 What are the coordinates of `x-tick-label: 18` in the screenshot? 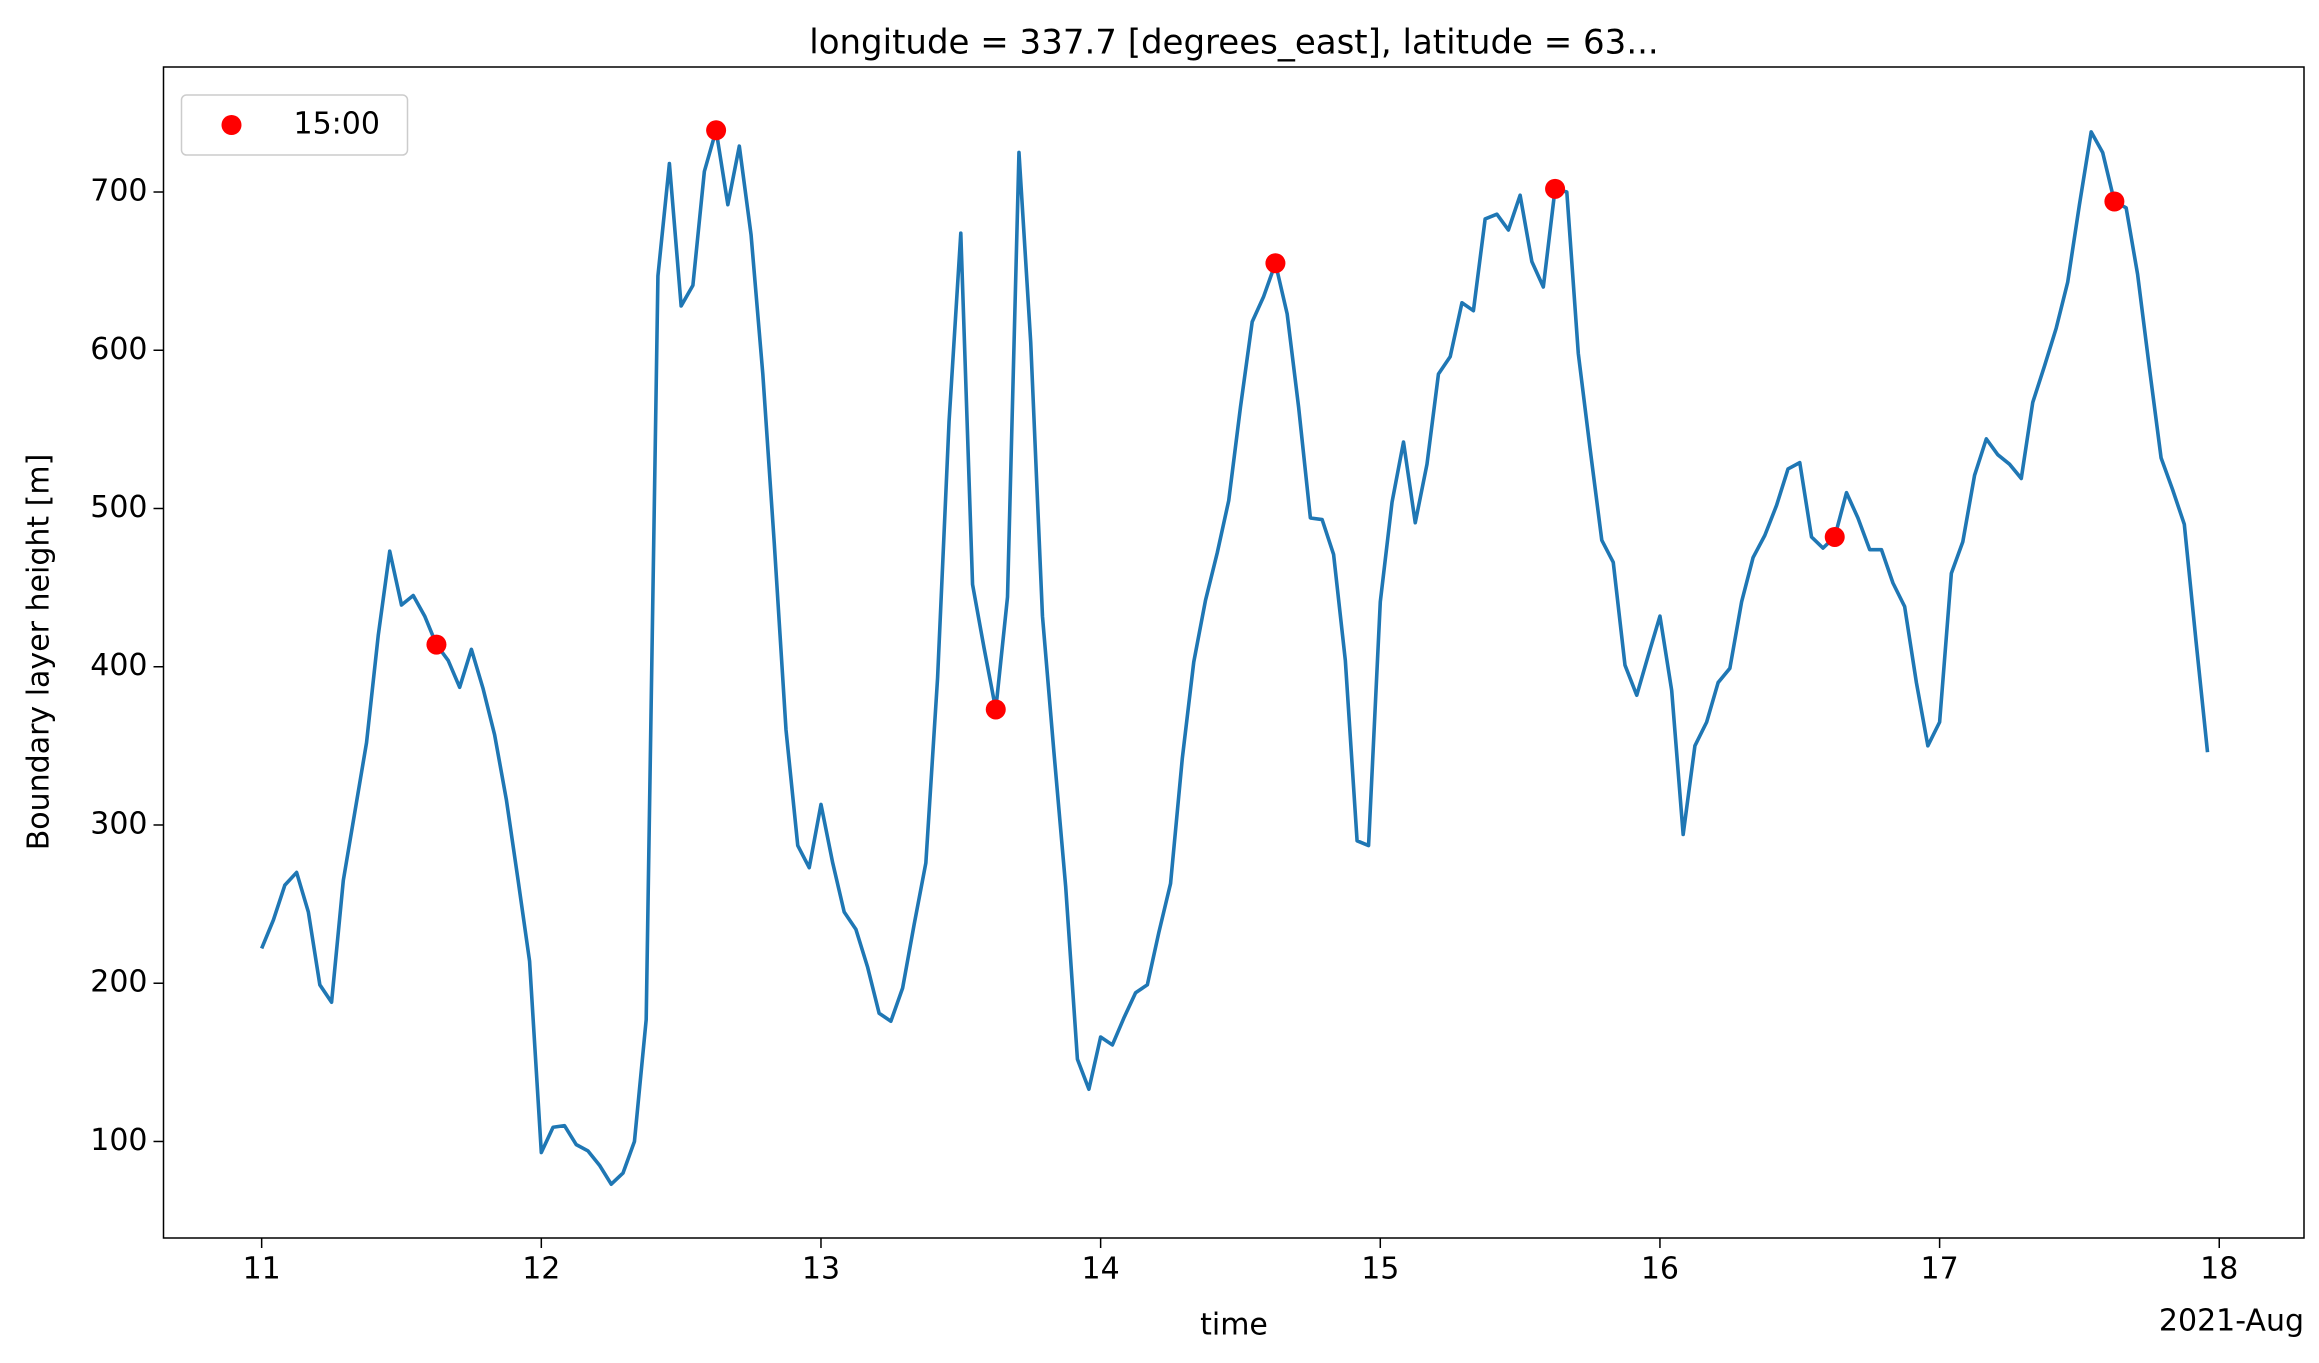 It's located at (2219, 1269).